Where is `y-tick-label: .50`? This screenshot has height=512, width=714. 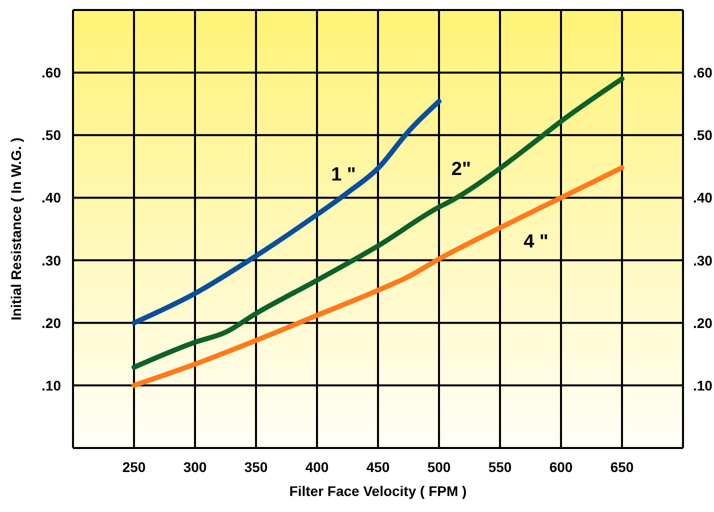
y-tick-label: .50 is located at coordinates (52, 135).